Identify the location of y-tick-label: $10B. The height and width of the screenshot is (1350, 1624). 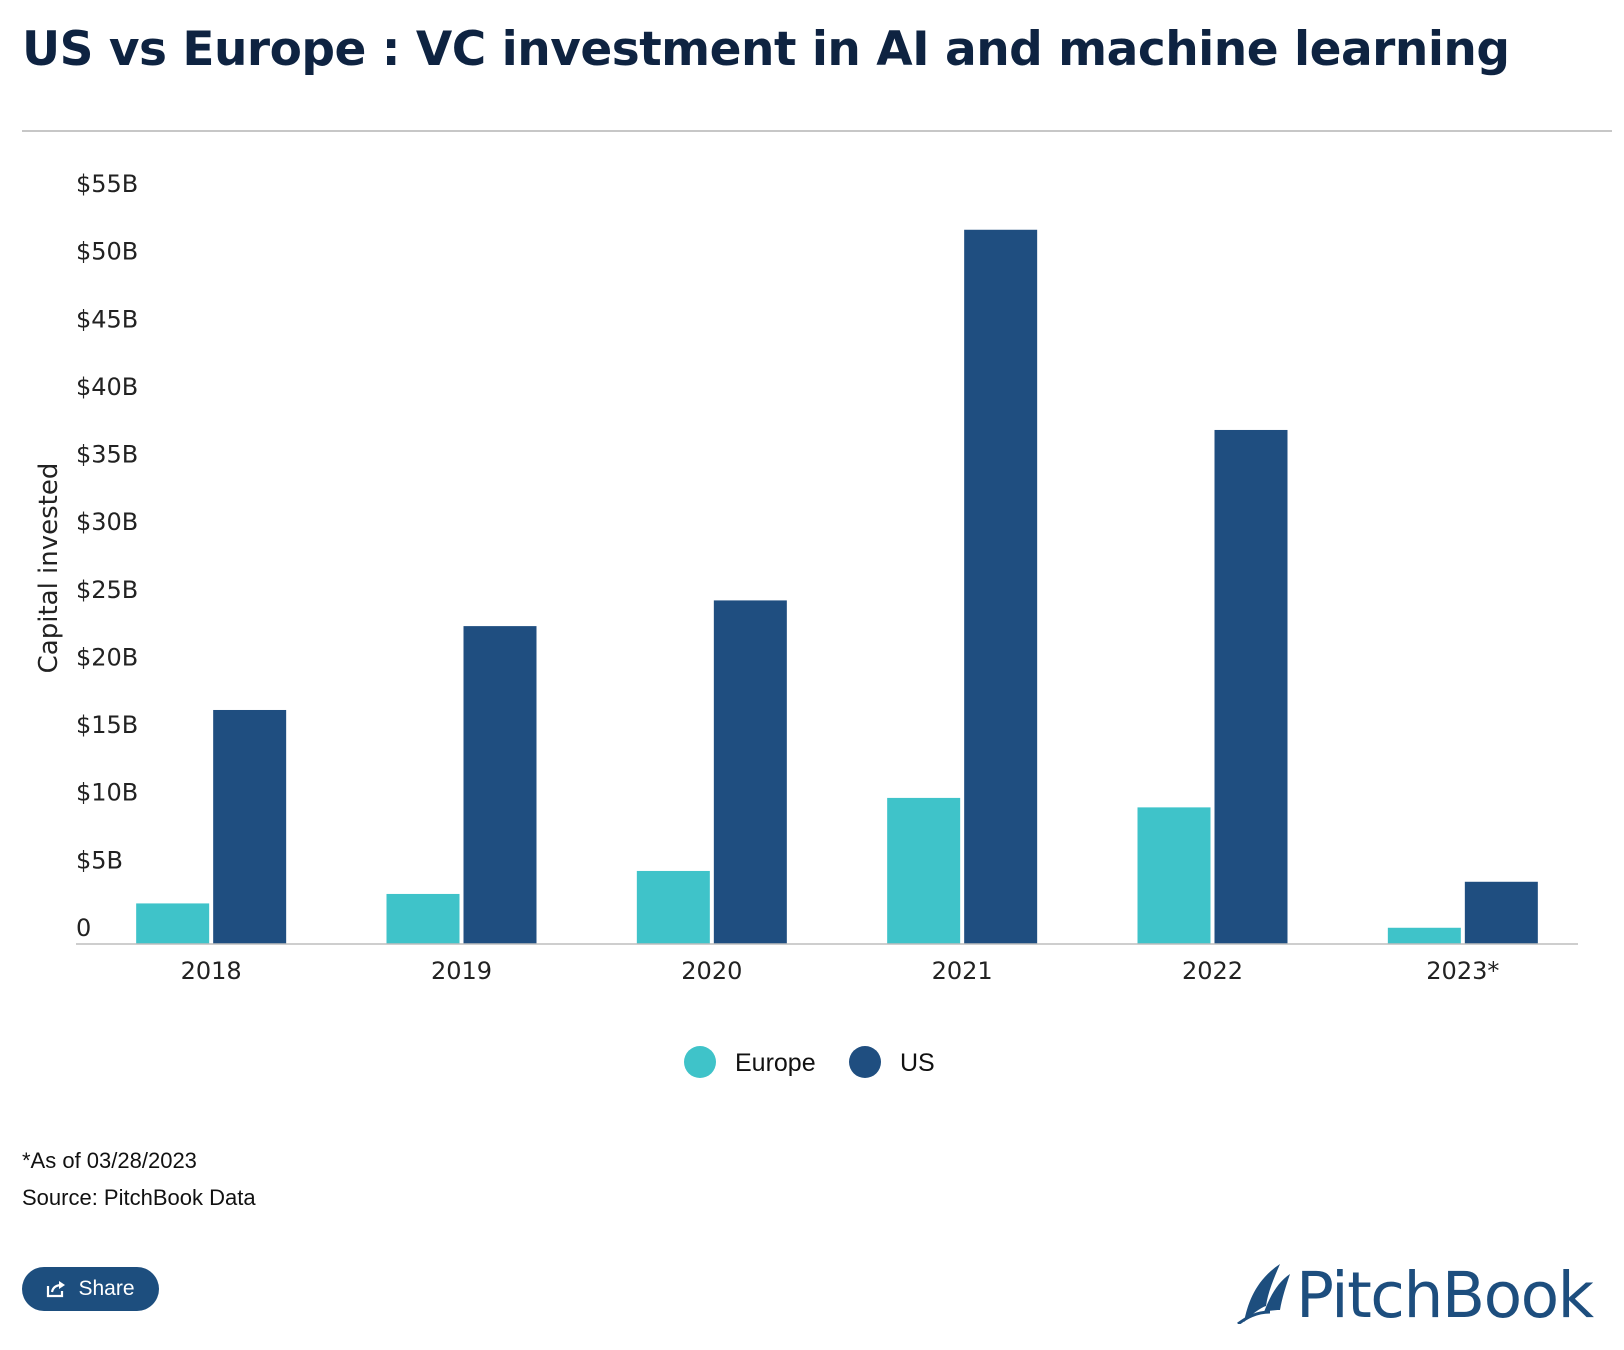
(107, 793).